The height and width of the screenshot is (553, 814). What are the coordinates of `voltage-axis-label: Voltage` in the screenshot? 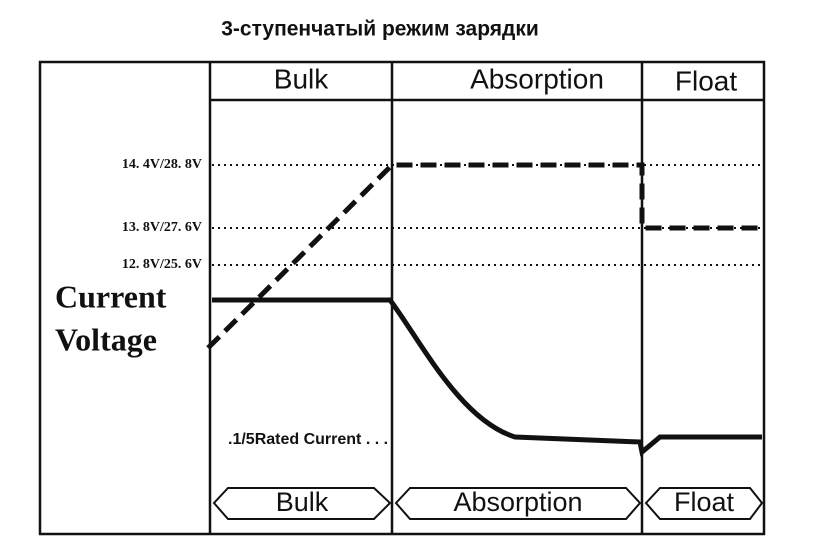 It's located at (106, 339).